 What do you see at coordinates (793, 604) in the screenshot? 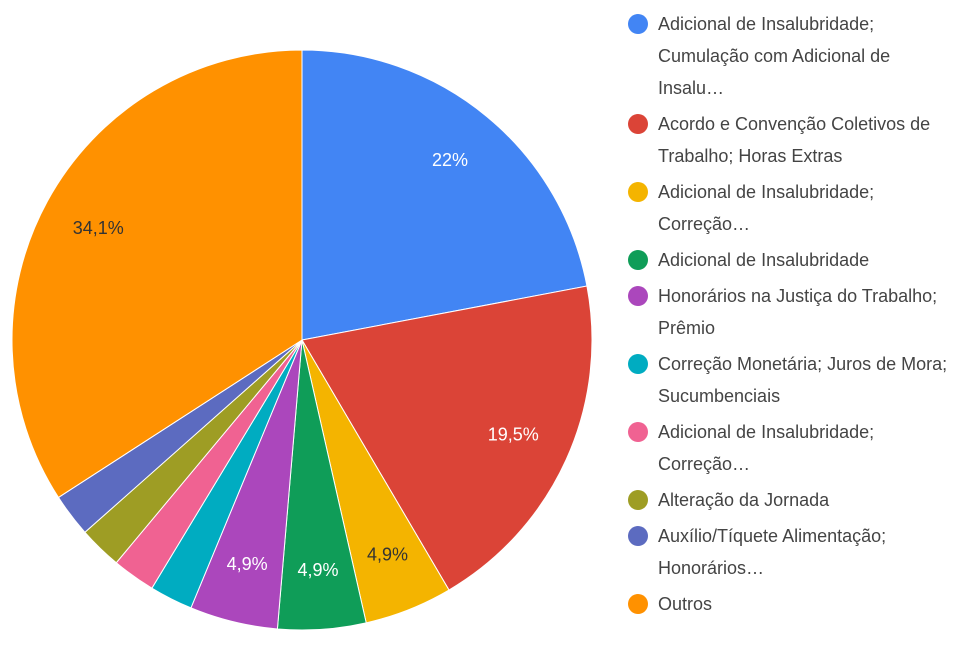
I see `legend-item: Outros` at bounding box center [793, 604].